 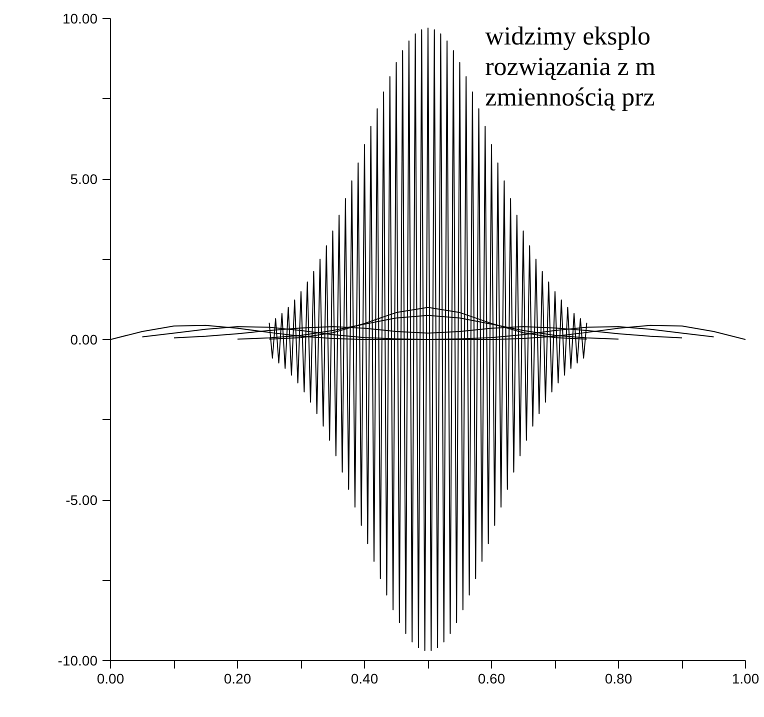 What do you see at coordinates (618, 678) in the screenshot?
I see `x-tick-label: 0.80` at bounding box center [618, 678].